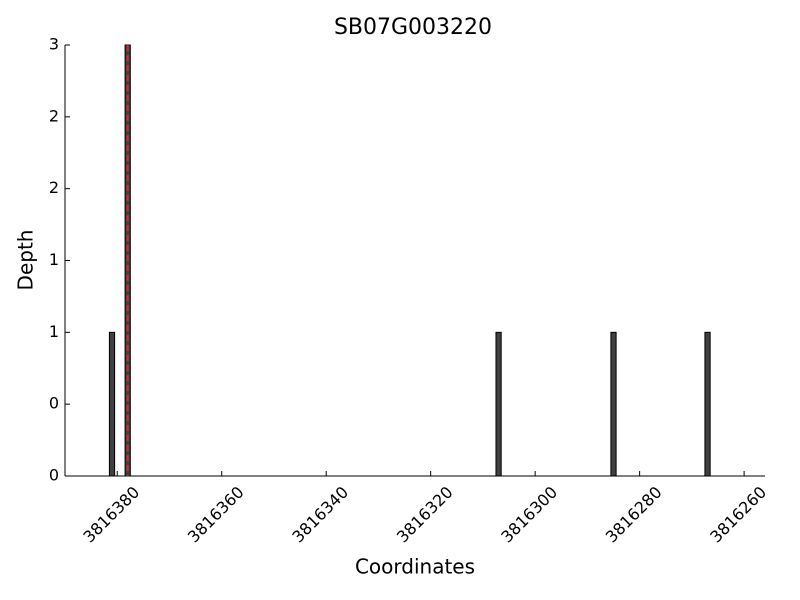  Describe the element at coordinates (320, 515) in the screenshot. I see `x-tick-label: 3816340` at that location.